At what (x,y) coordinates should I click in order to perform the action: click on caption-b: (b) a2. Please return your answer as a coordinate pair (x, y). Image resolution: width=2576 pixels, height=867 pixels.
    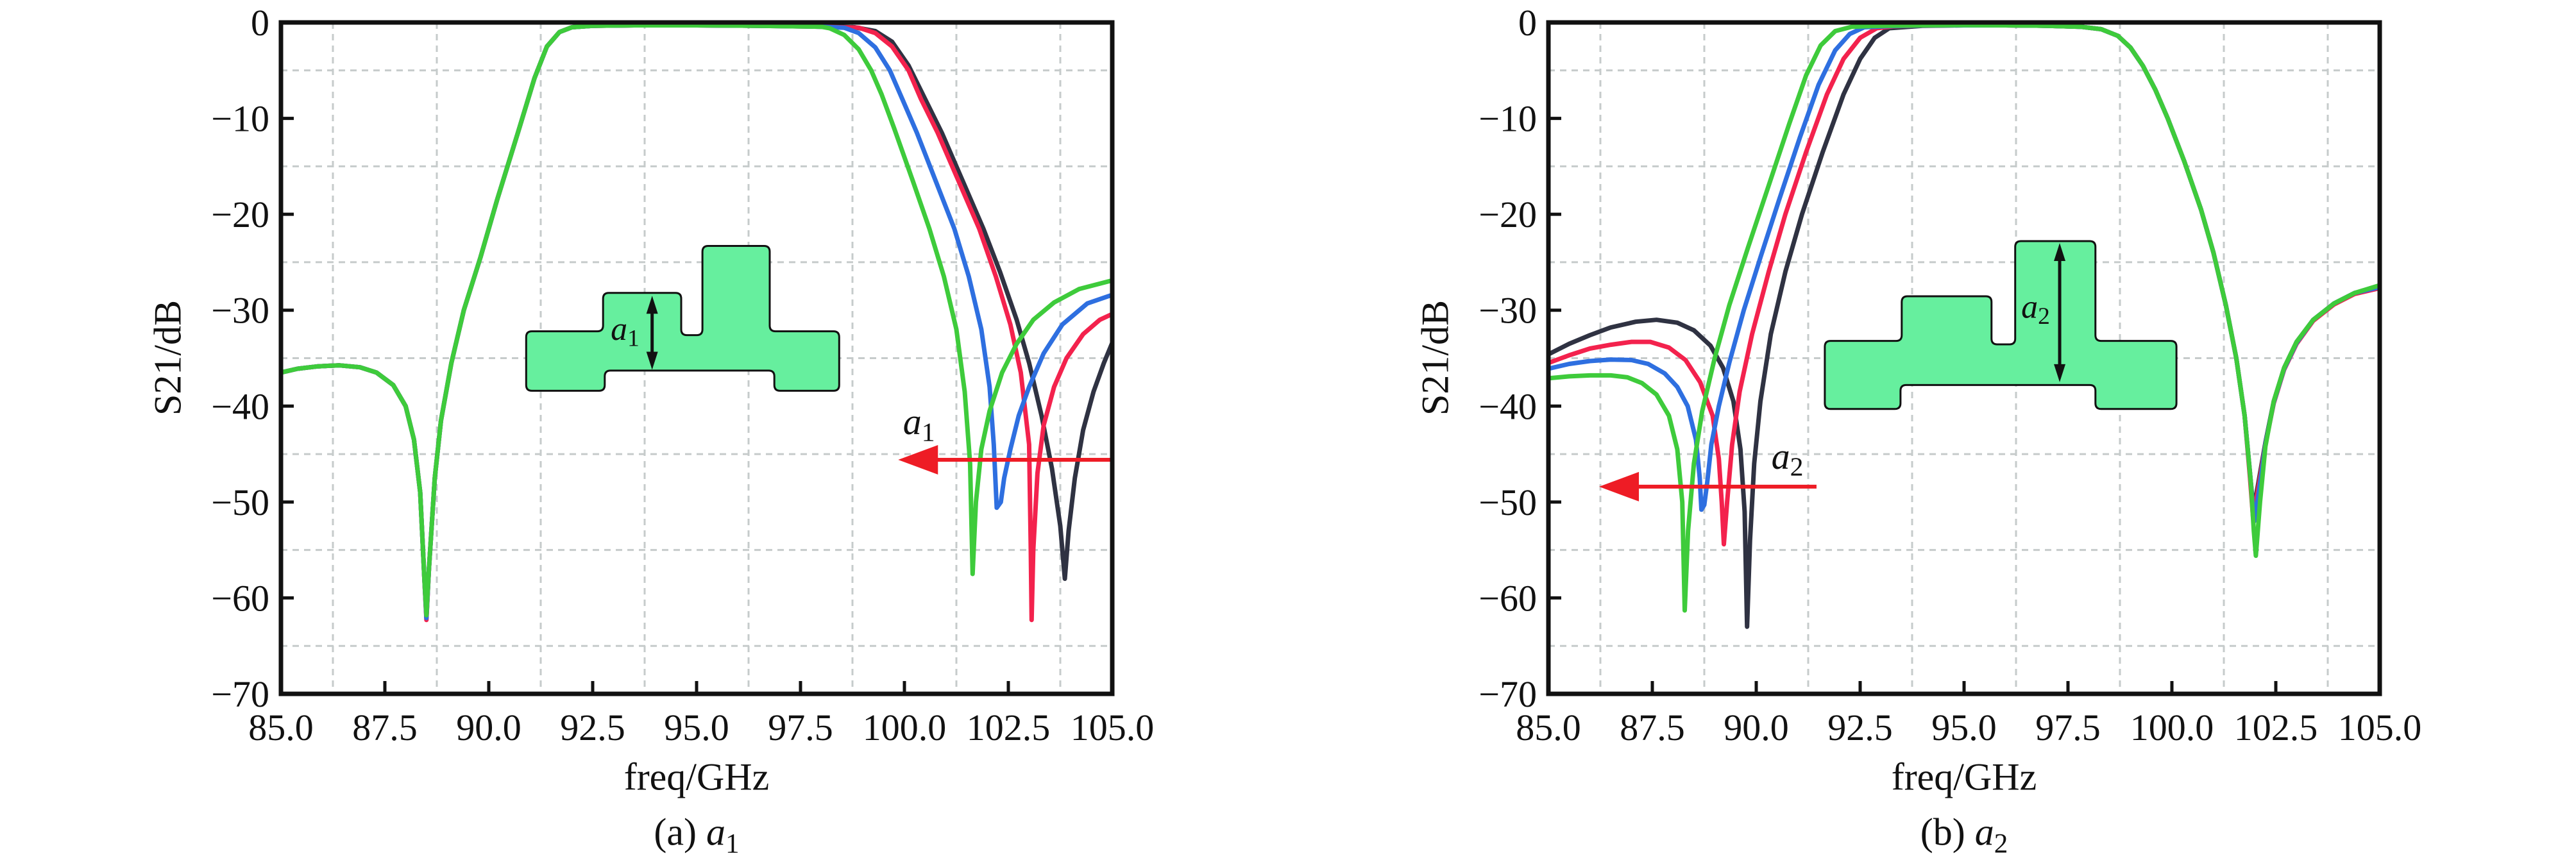
    Looking at the image, I should click on (1964, 835).